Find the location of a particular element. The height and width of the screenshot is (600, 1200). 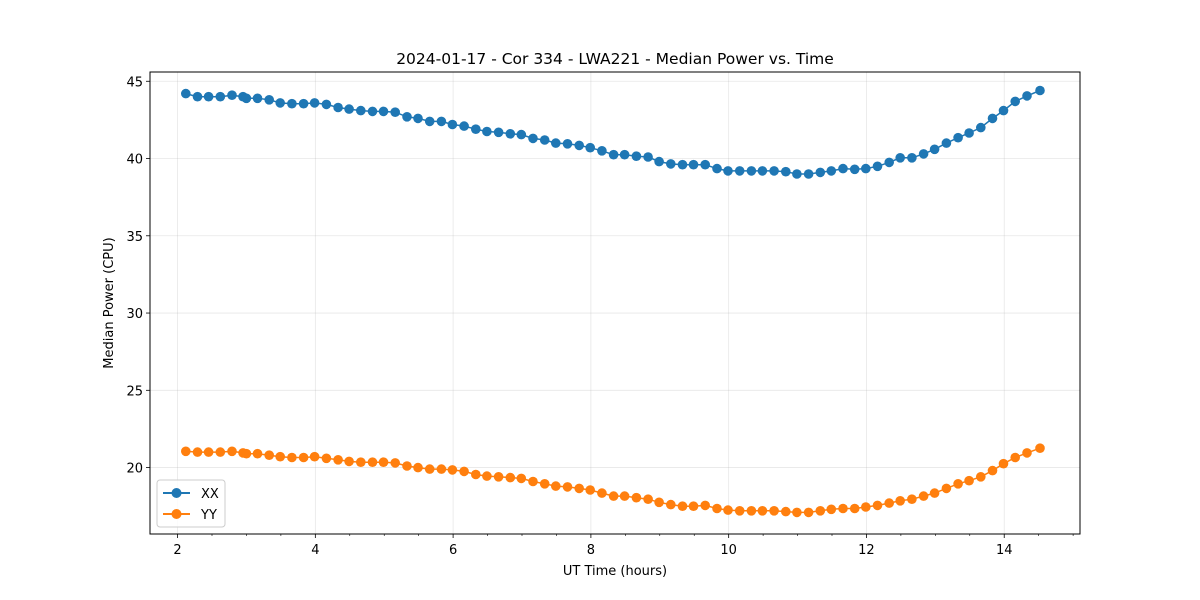

x-tick-label: 10 is located at coordinates (728, 550).